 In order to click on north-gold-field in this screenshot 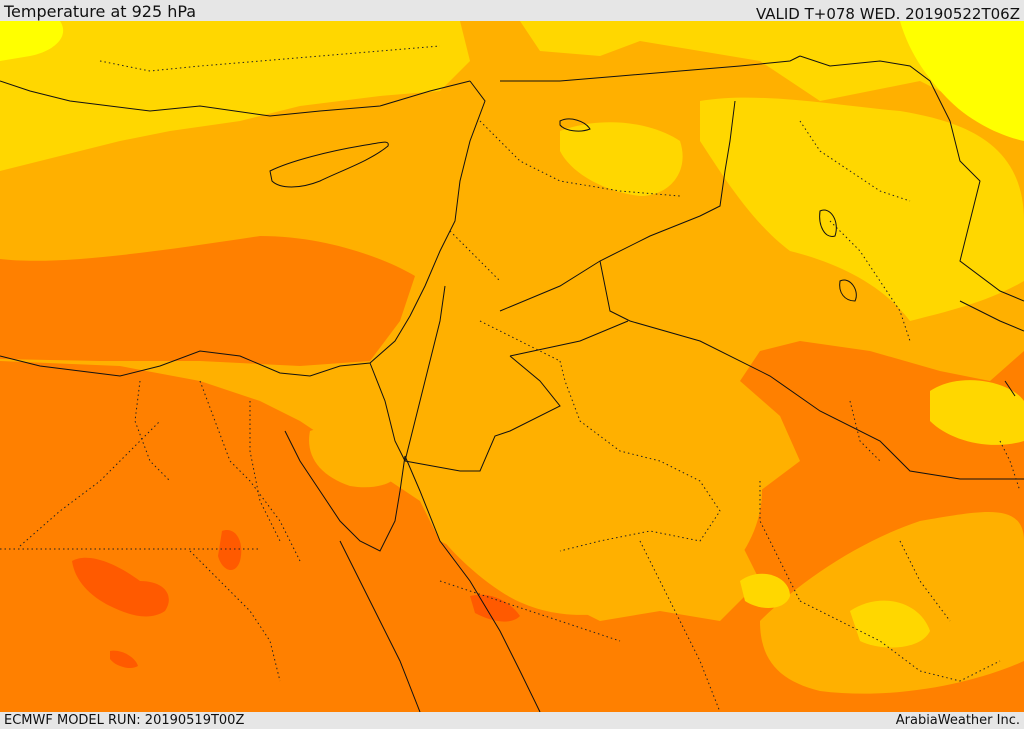, I will do `click(512, 66)`.